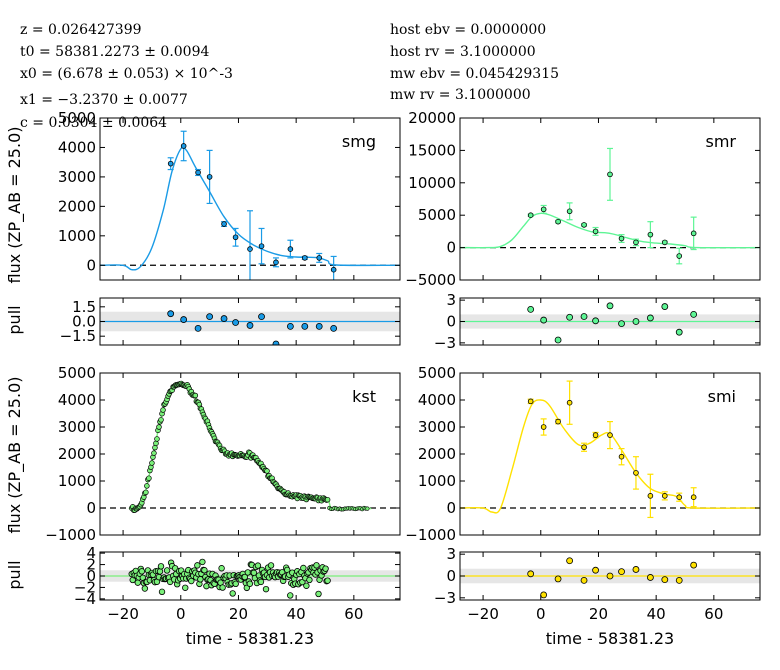 The width and height of the screenshot is (780, 670). Describe the element at coordinates (91, 576) in the screenshot. I see `kst-pull-ytick-label-2: 0` at that location.